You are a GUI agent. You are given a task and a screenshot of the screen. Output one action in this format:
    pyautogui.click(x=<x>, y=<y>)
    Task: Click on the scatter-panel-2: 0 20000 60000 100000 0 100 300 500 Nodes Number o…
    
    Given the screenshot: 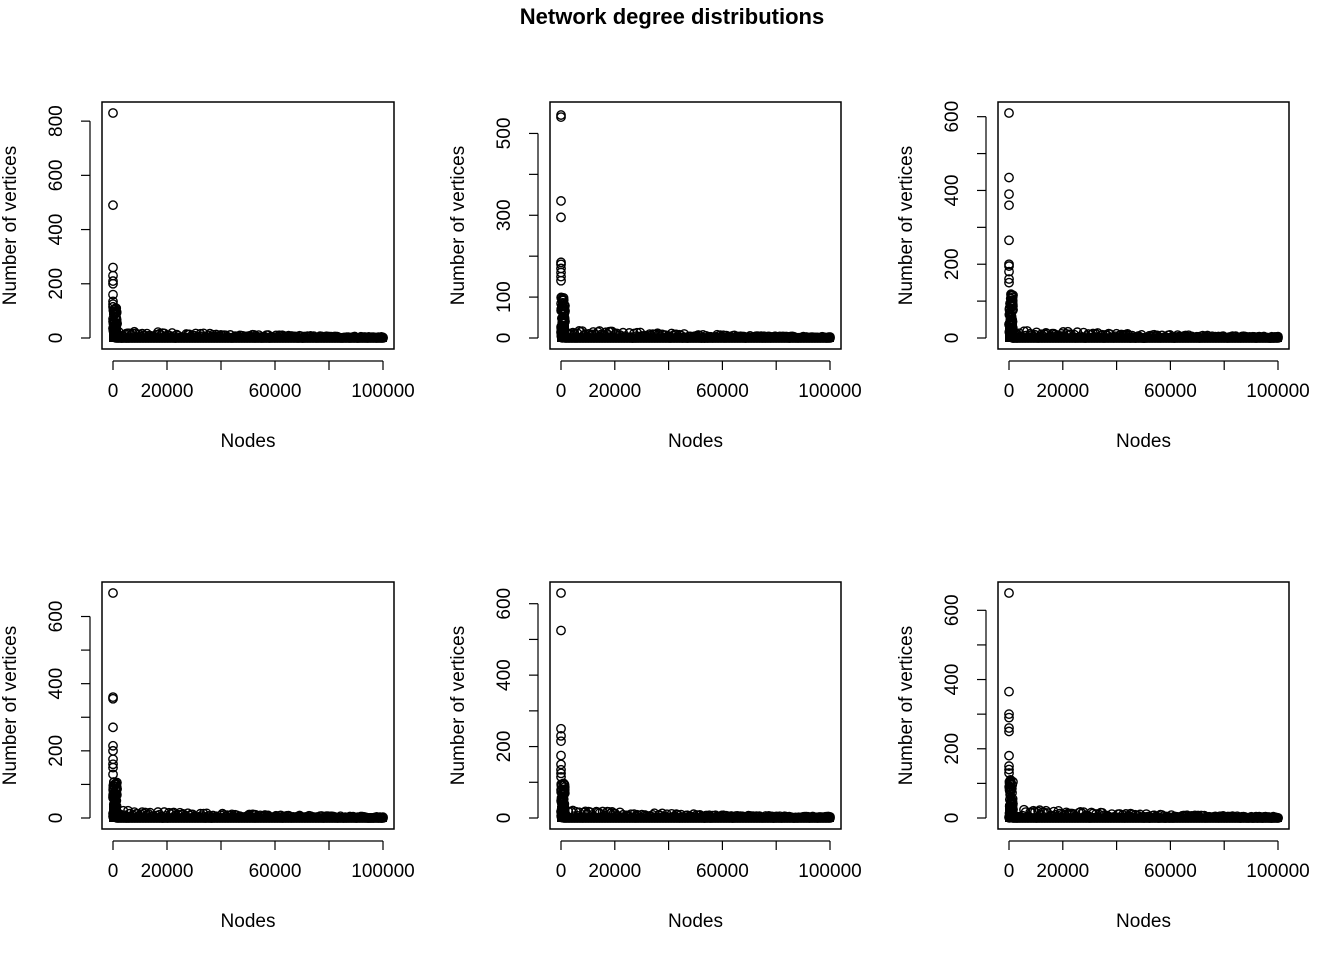 What is the action you would take?
    pyautogui.click(x=655, y=276)
    